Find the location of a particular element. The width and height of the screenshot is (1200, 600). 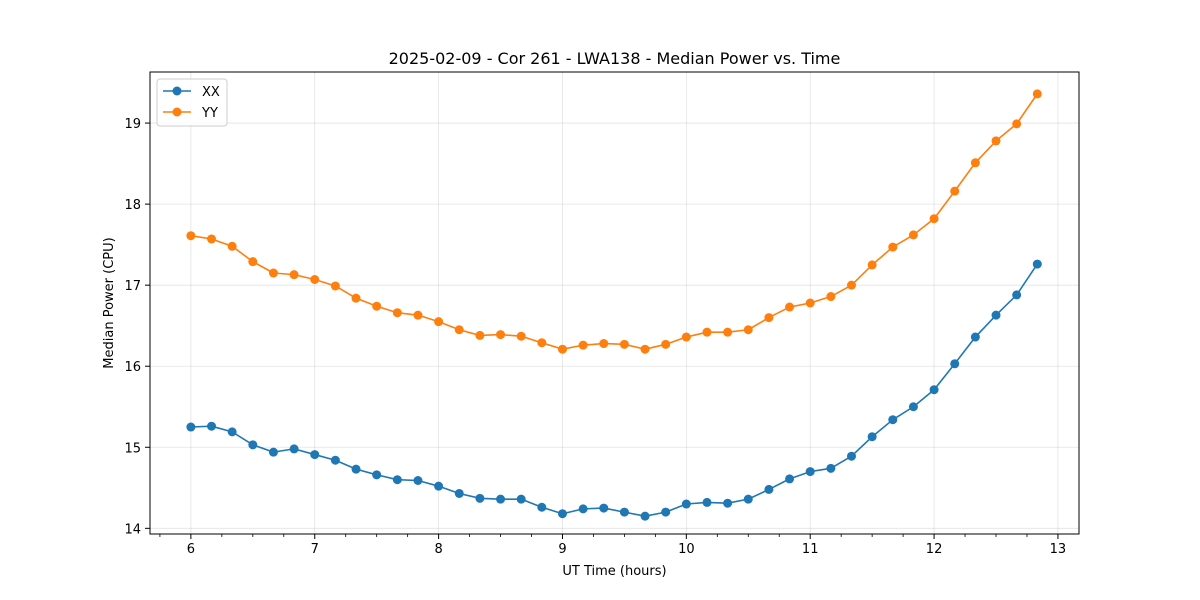

y-axis: 14 15 16 17 18 19 is located at coordinates (137, 327).